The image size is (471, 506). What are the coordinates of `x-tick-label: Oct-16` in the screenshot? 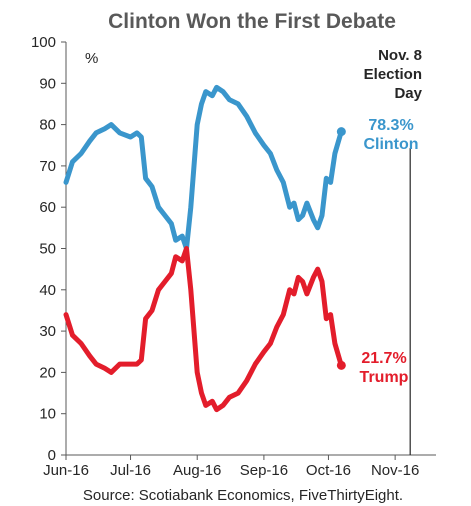 It's located at (328, 470).